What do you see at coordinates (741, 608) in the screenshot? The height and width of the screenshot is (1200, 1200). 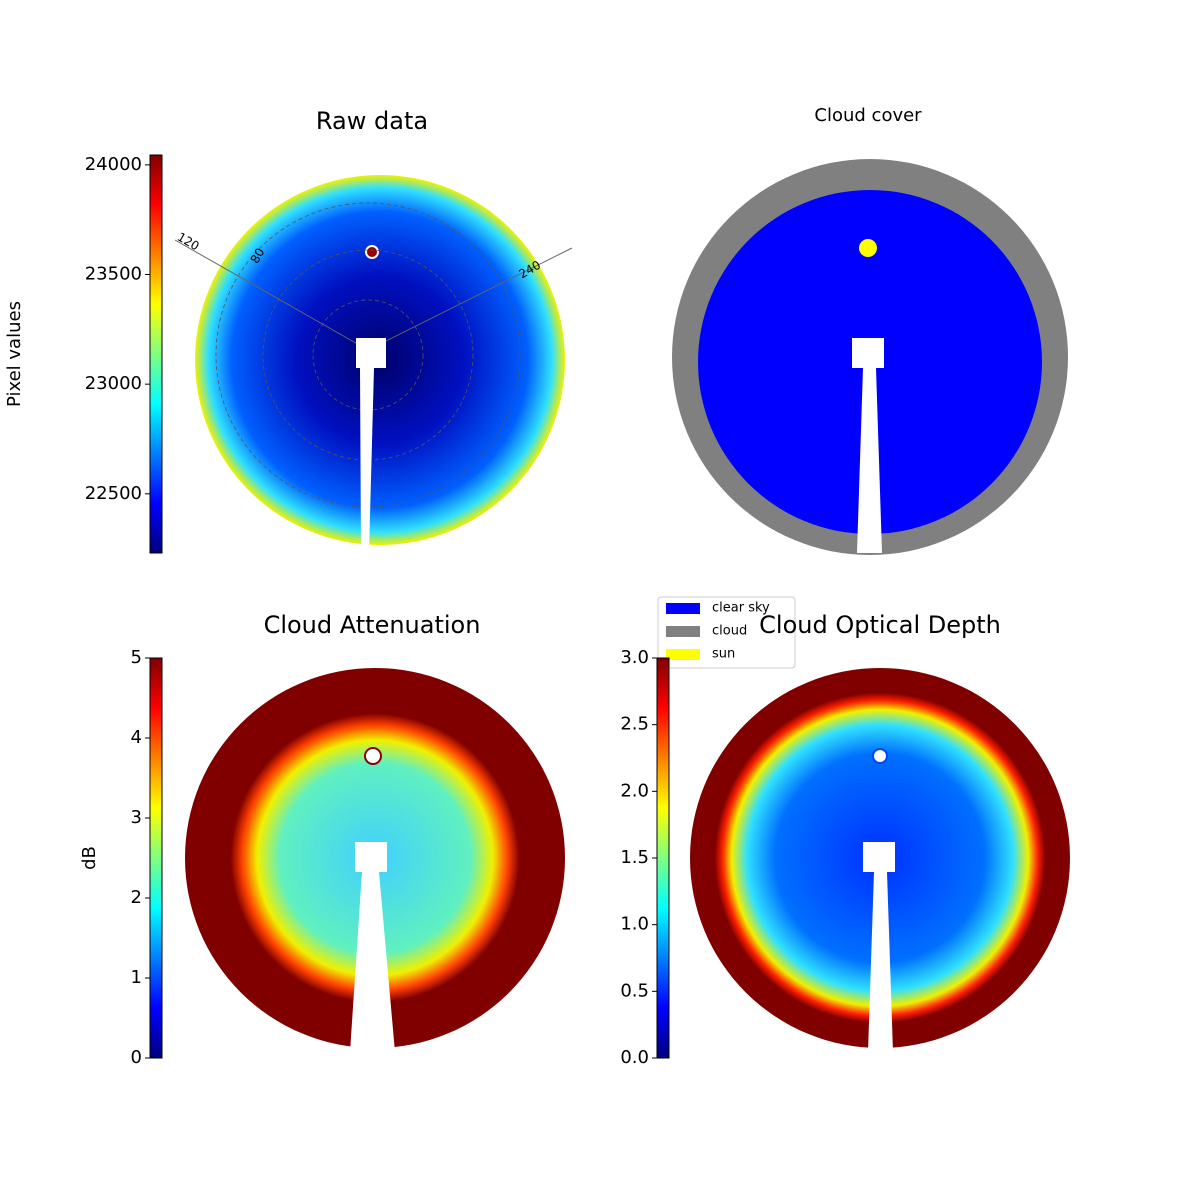 I see `legend-label: clear sky` at bounding box center [741, 608].